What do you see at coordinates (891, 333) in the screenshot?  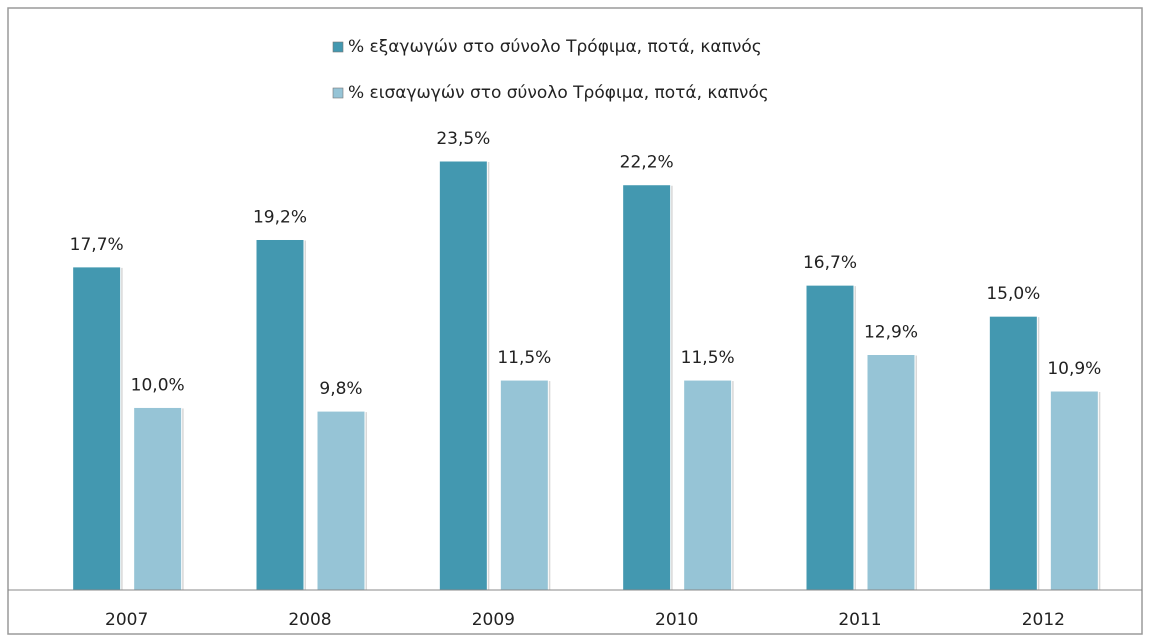 I see `data-label: 12,9%` at bounding box center [891, 333].